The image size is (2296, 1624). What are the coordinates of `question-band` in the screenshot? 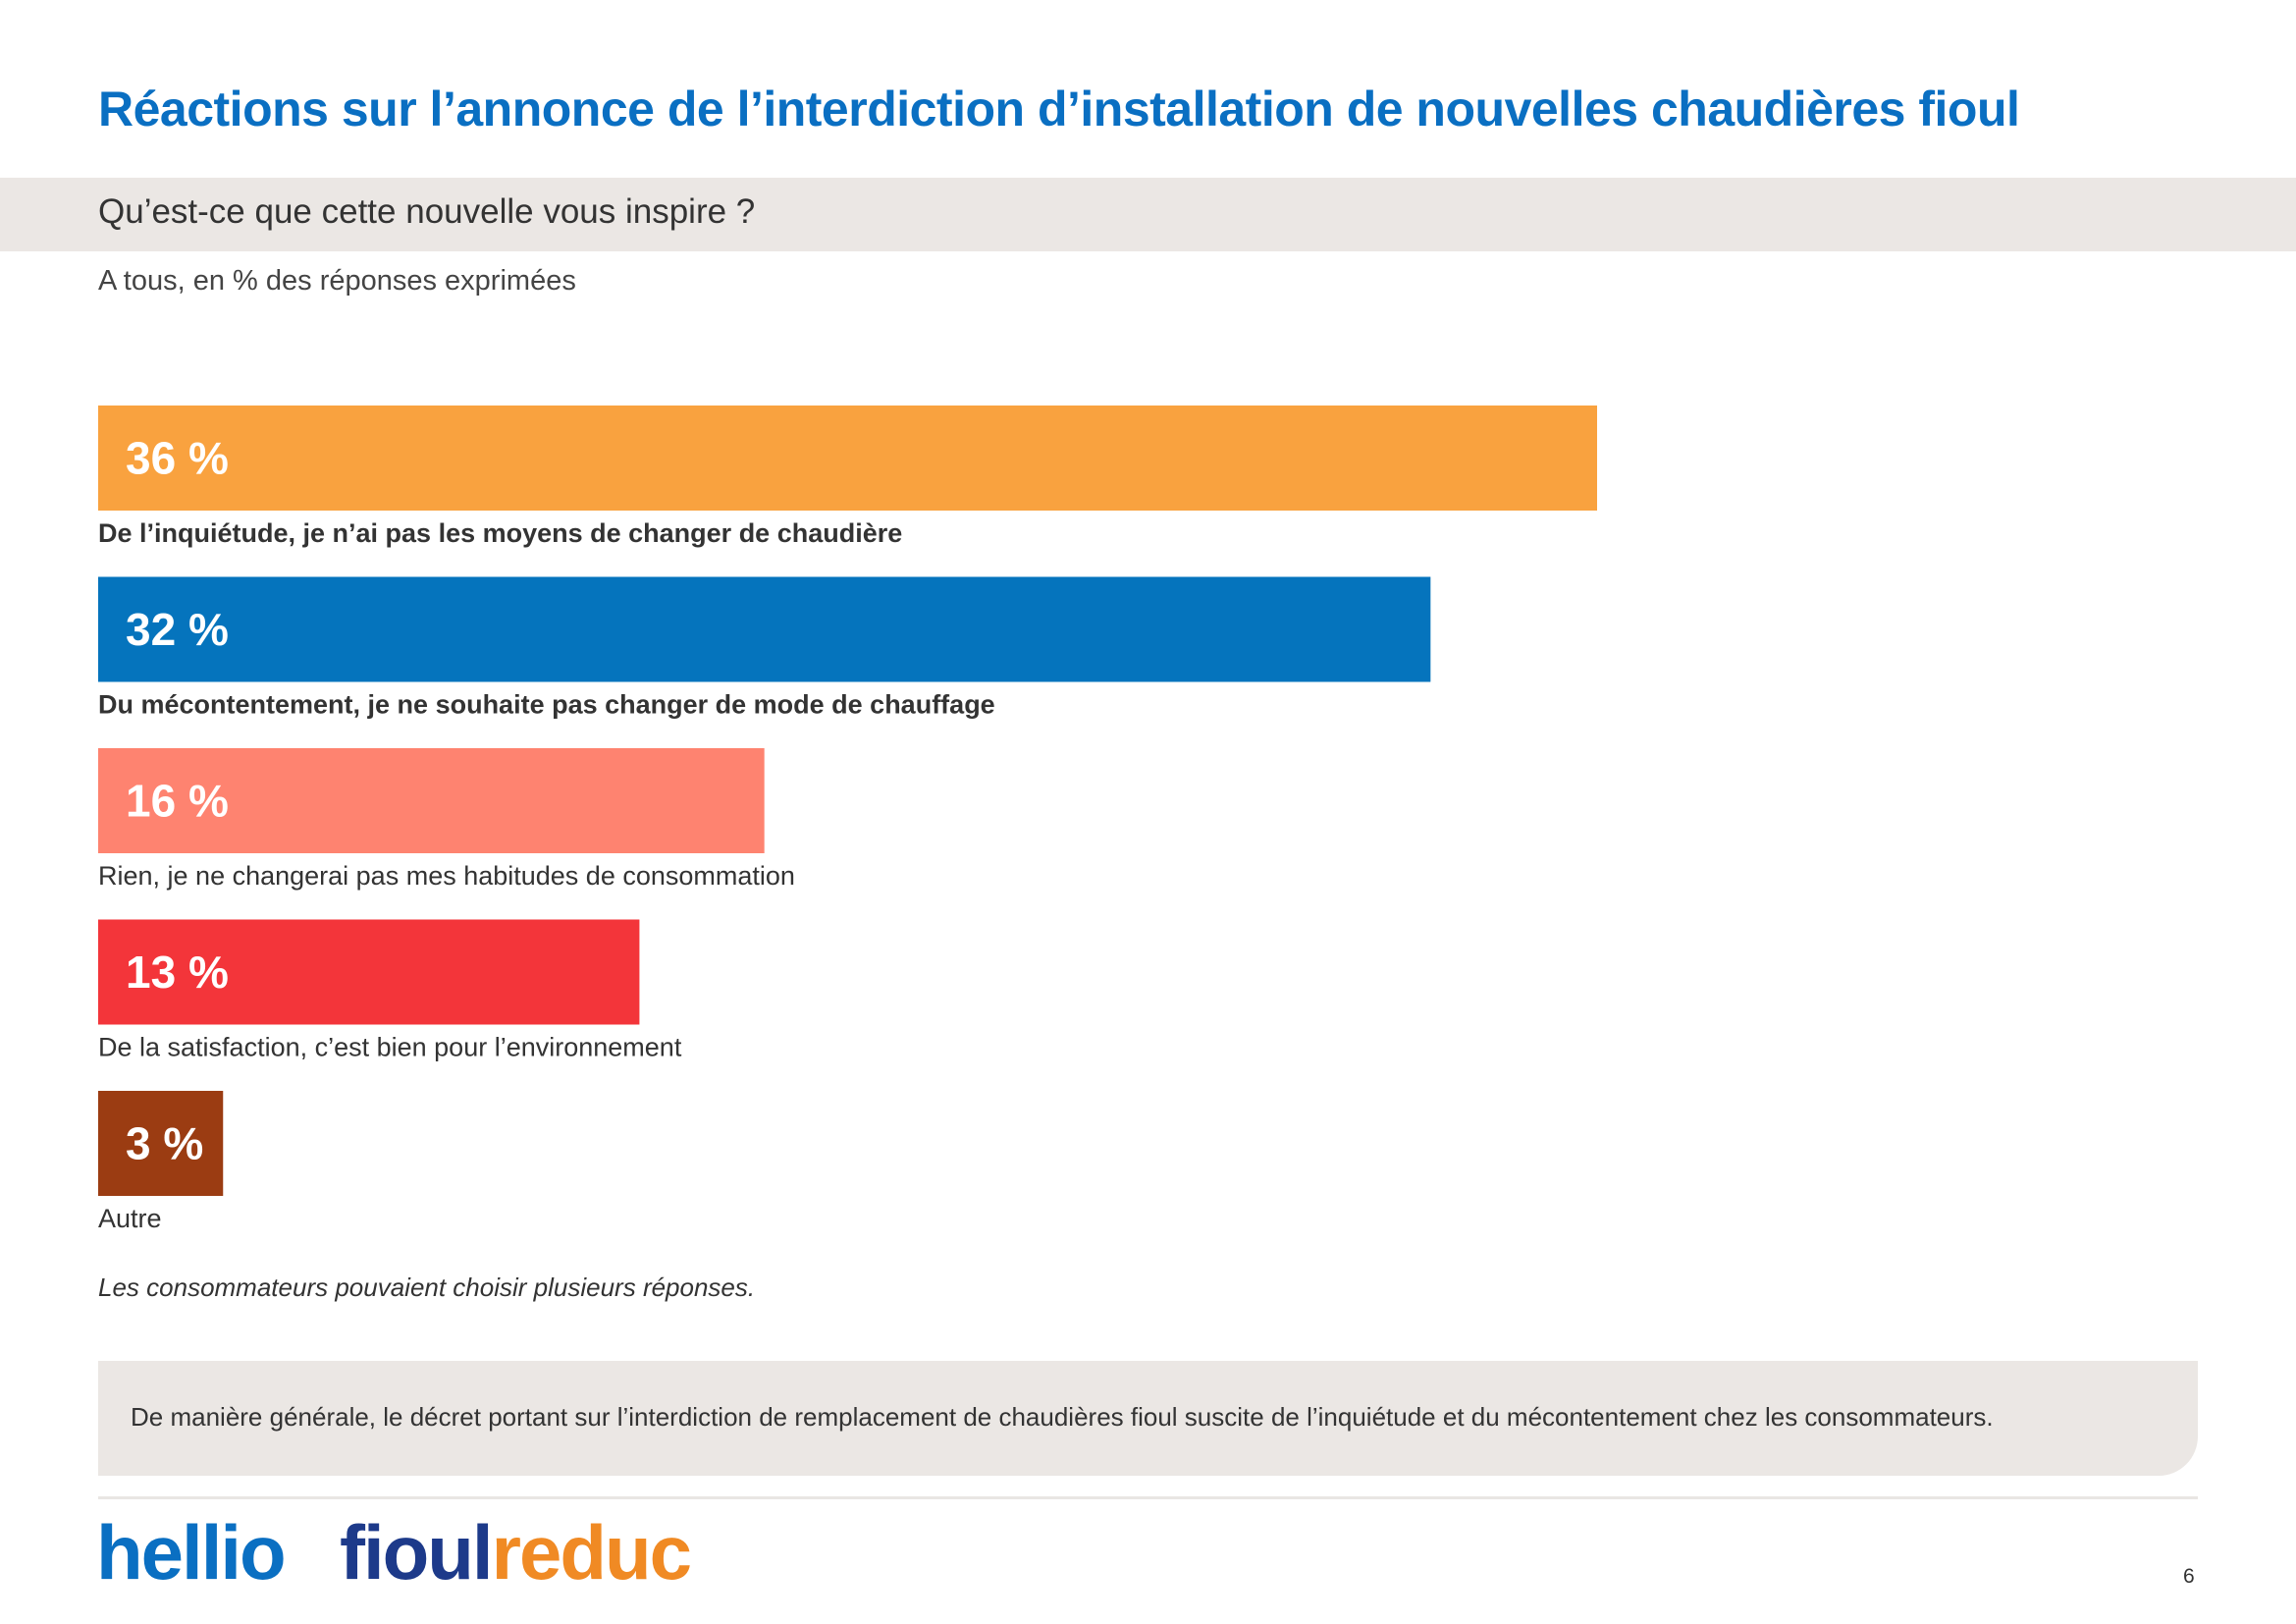 It's located at (1148, 214).